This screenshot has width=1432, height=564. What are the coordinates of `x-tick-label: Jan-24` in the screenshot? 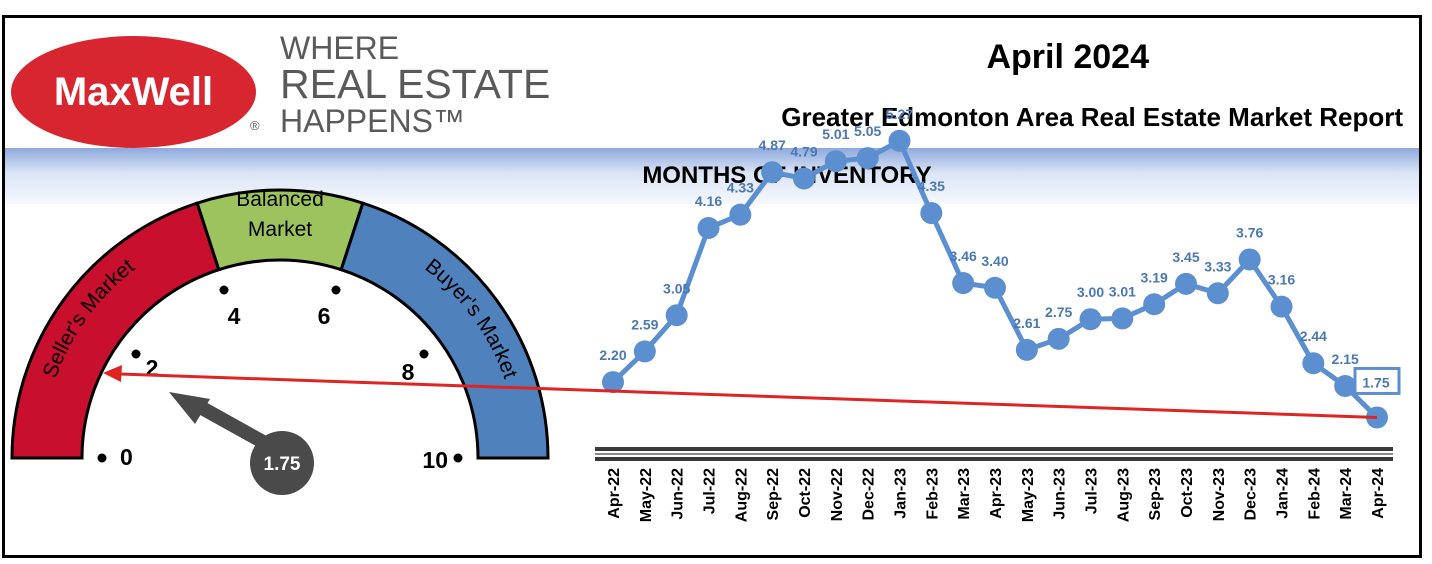 It's located at (1283, 493).